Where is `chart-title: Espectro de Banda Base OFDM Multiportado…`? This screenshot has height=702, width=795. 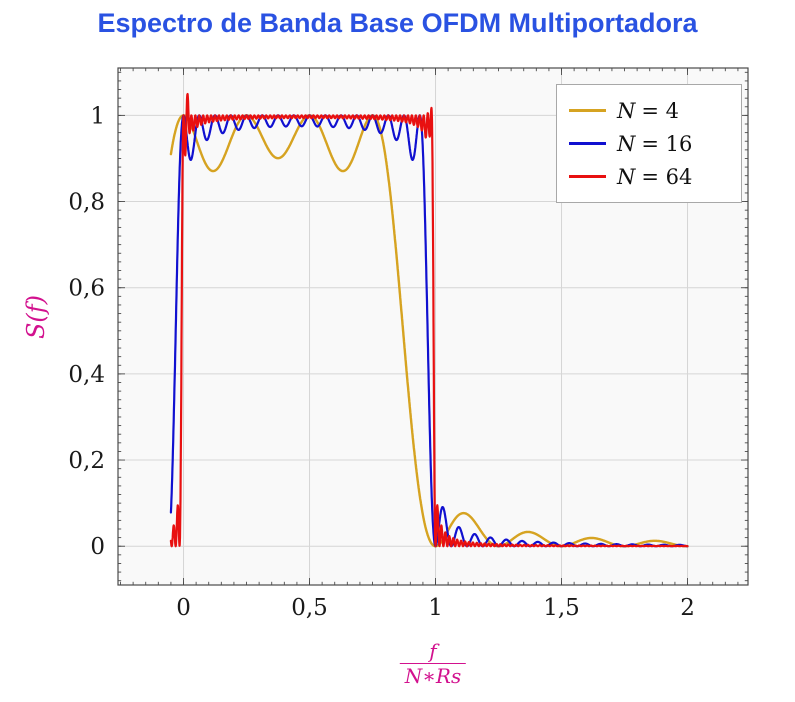 chart-title: Espectro de Banda Base OFDM Multiportado… is located at coordinates (397, 23).